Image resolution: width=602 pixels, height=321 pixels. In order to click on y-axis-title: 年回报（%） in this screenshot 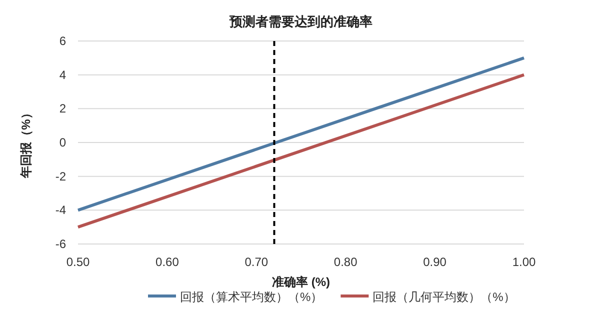, I will do `click(26, 143)`.